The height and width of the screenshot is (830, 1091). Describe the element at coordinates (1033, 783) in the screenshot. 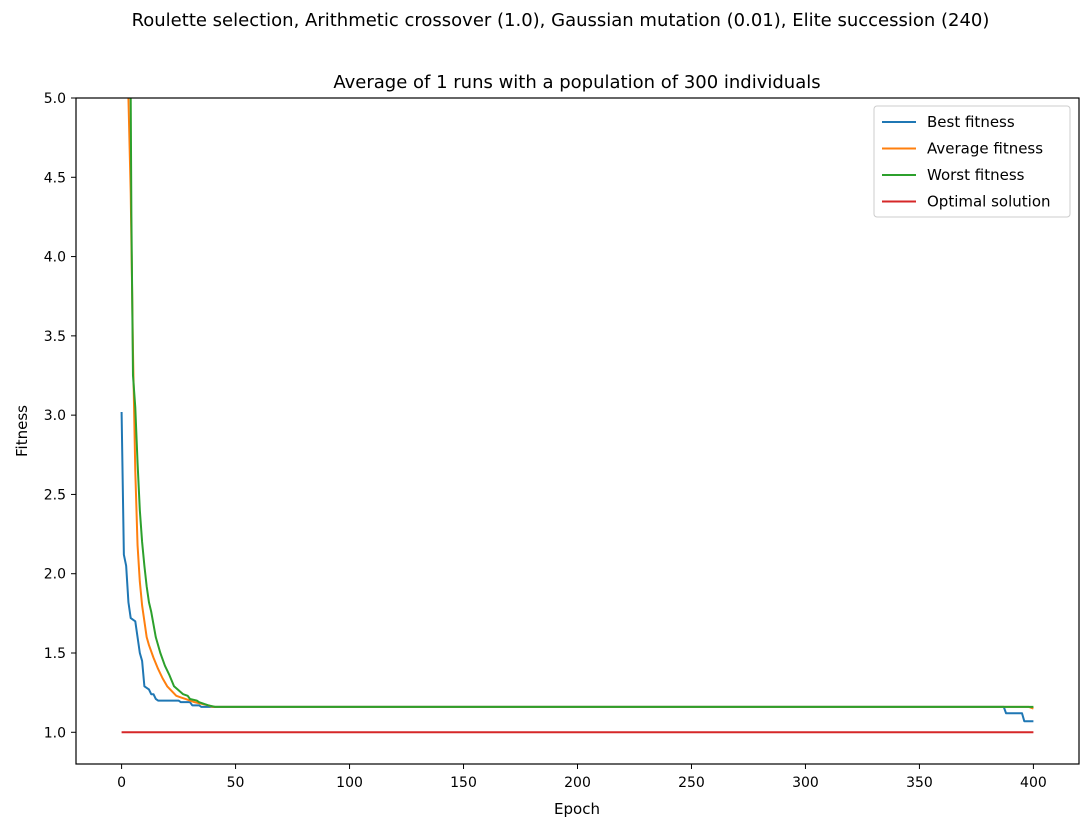

I see `x-tick-label: 400` at that location.